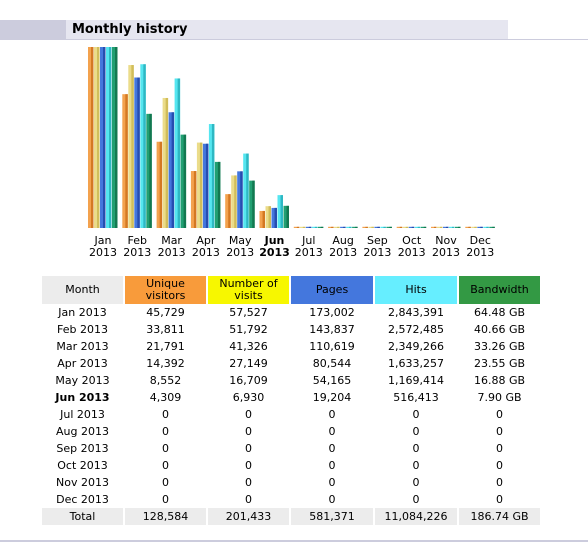  I want to click on x-tick-label: Jul, so click(308, 240).